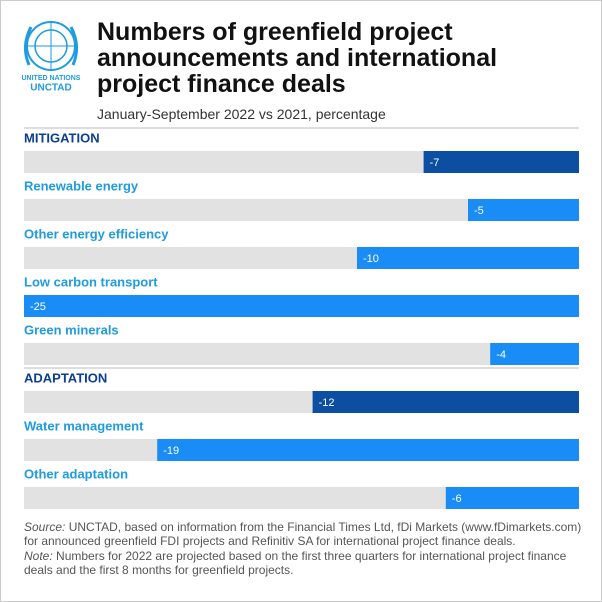 Image resolution: width=602 pixels, height=602 pixels. What do you see at coordinates (71, 329) in the screenshot?
I see `category-label: Green minerals` at bounding box center [71, 329].